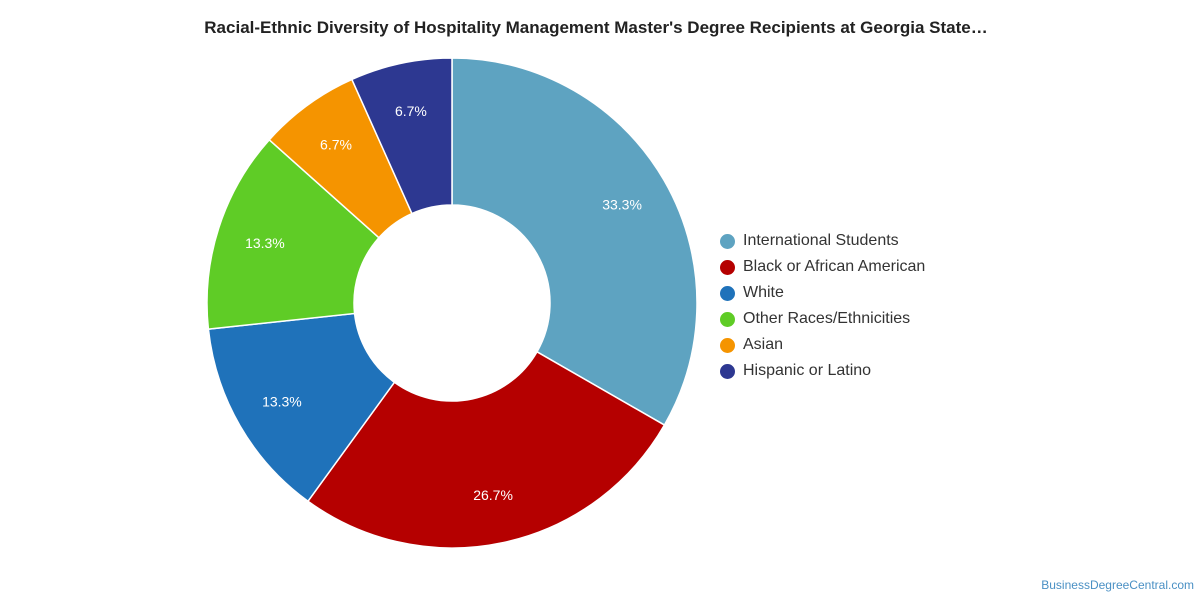 This screenshot has height=600, width=1200. I want to click on legend-item: Other Races/Ethnicities, so click(822, 319).